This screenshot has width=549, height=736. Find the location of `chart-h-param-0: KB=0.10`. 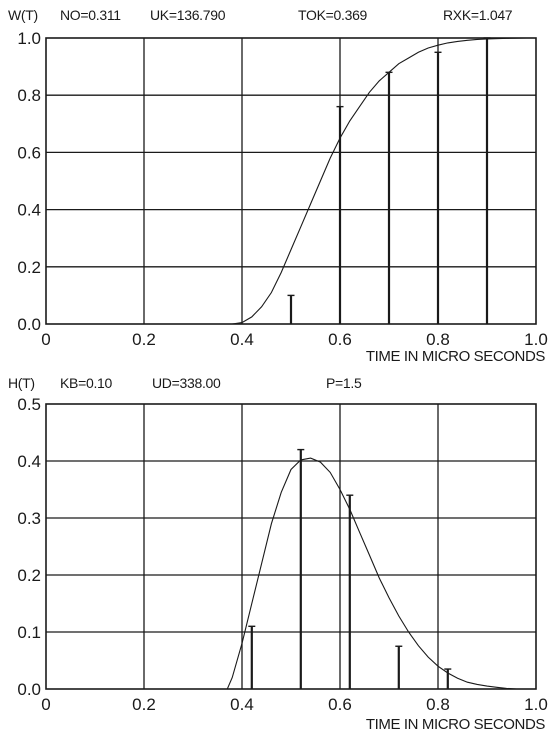

chart-h-param-0: KB=0.10 is located at coordinates (86, 383).